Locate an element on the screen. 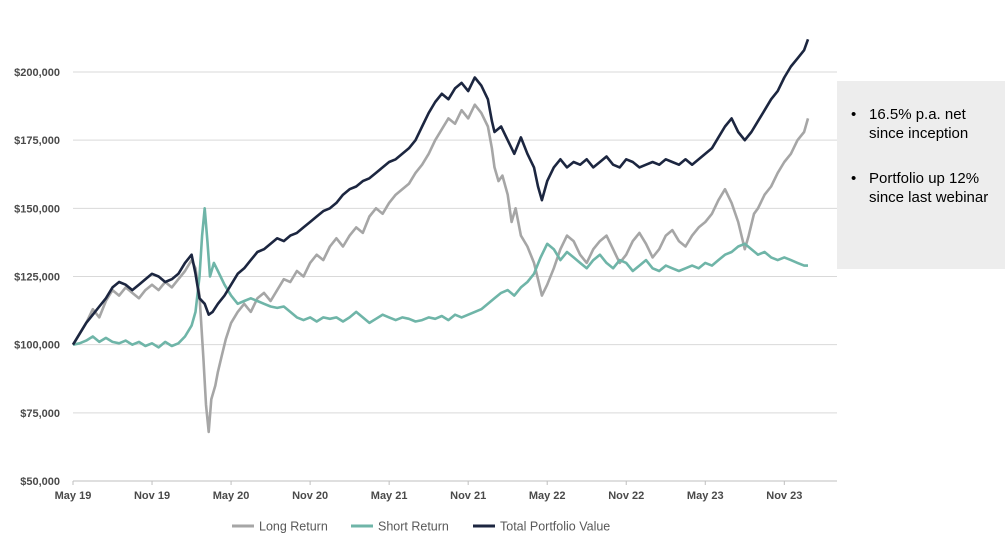  y-tick-label: $150,000 is located at coordinates (37, 209).